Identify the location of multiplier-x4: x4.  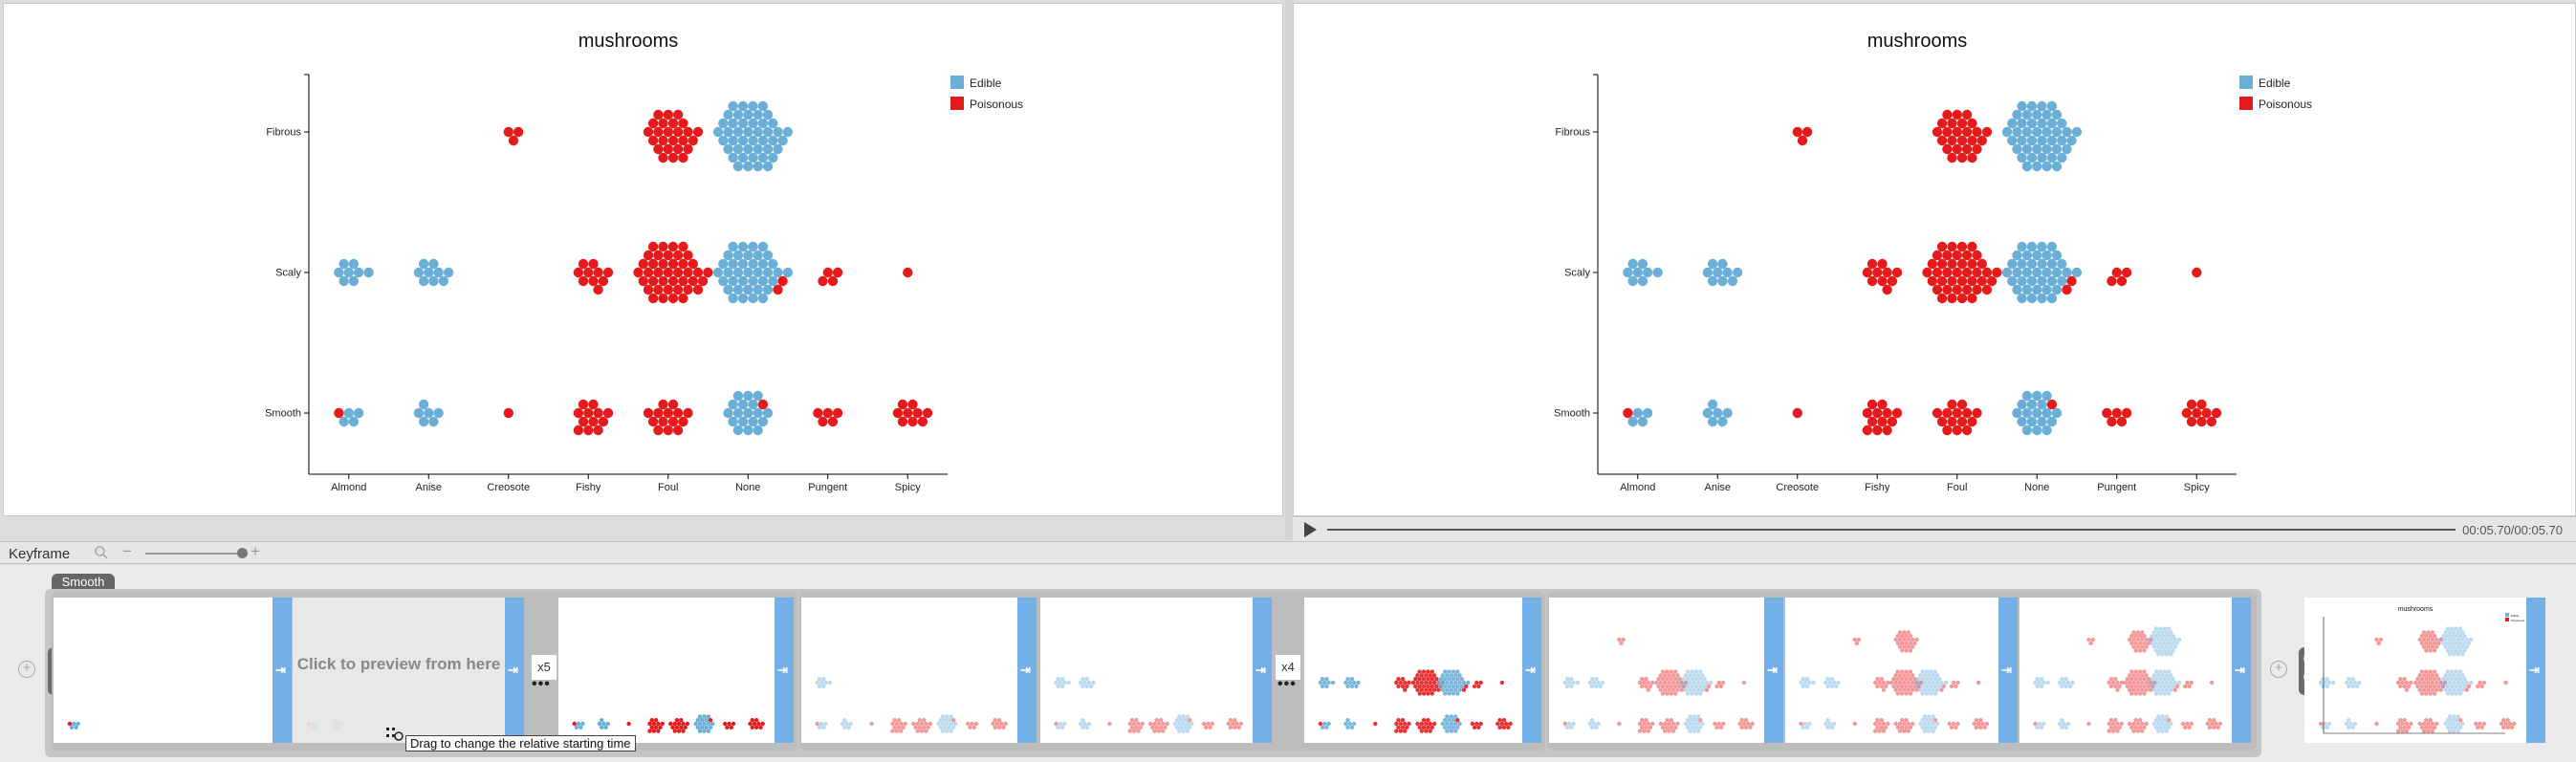
(1288, 667).